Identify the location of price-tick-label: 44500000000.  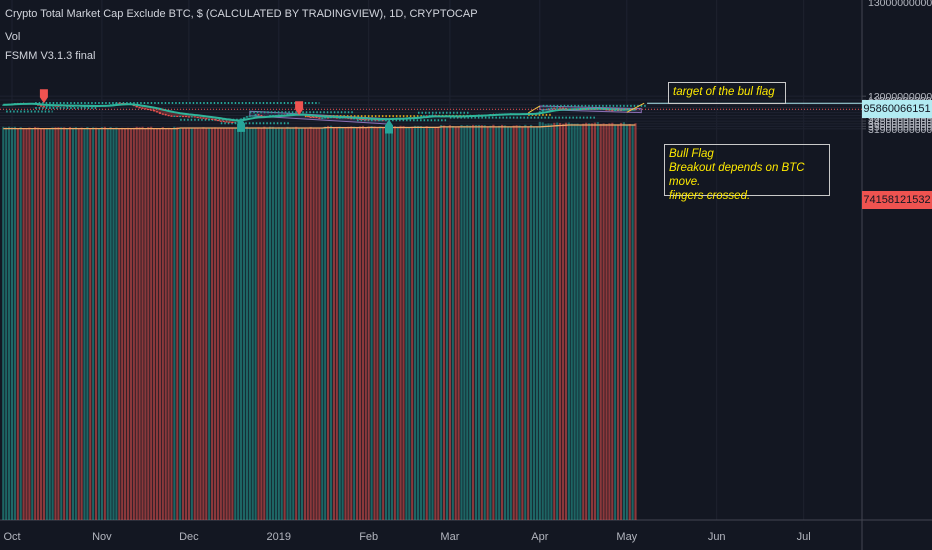
(900, 122).